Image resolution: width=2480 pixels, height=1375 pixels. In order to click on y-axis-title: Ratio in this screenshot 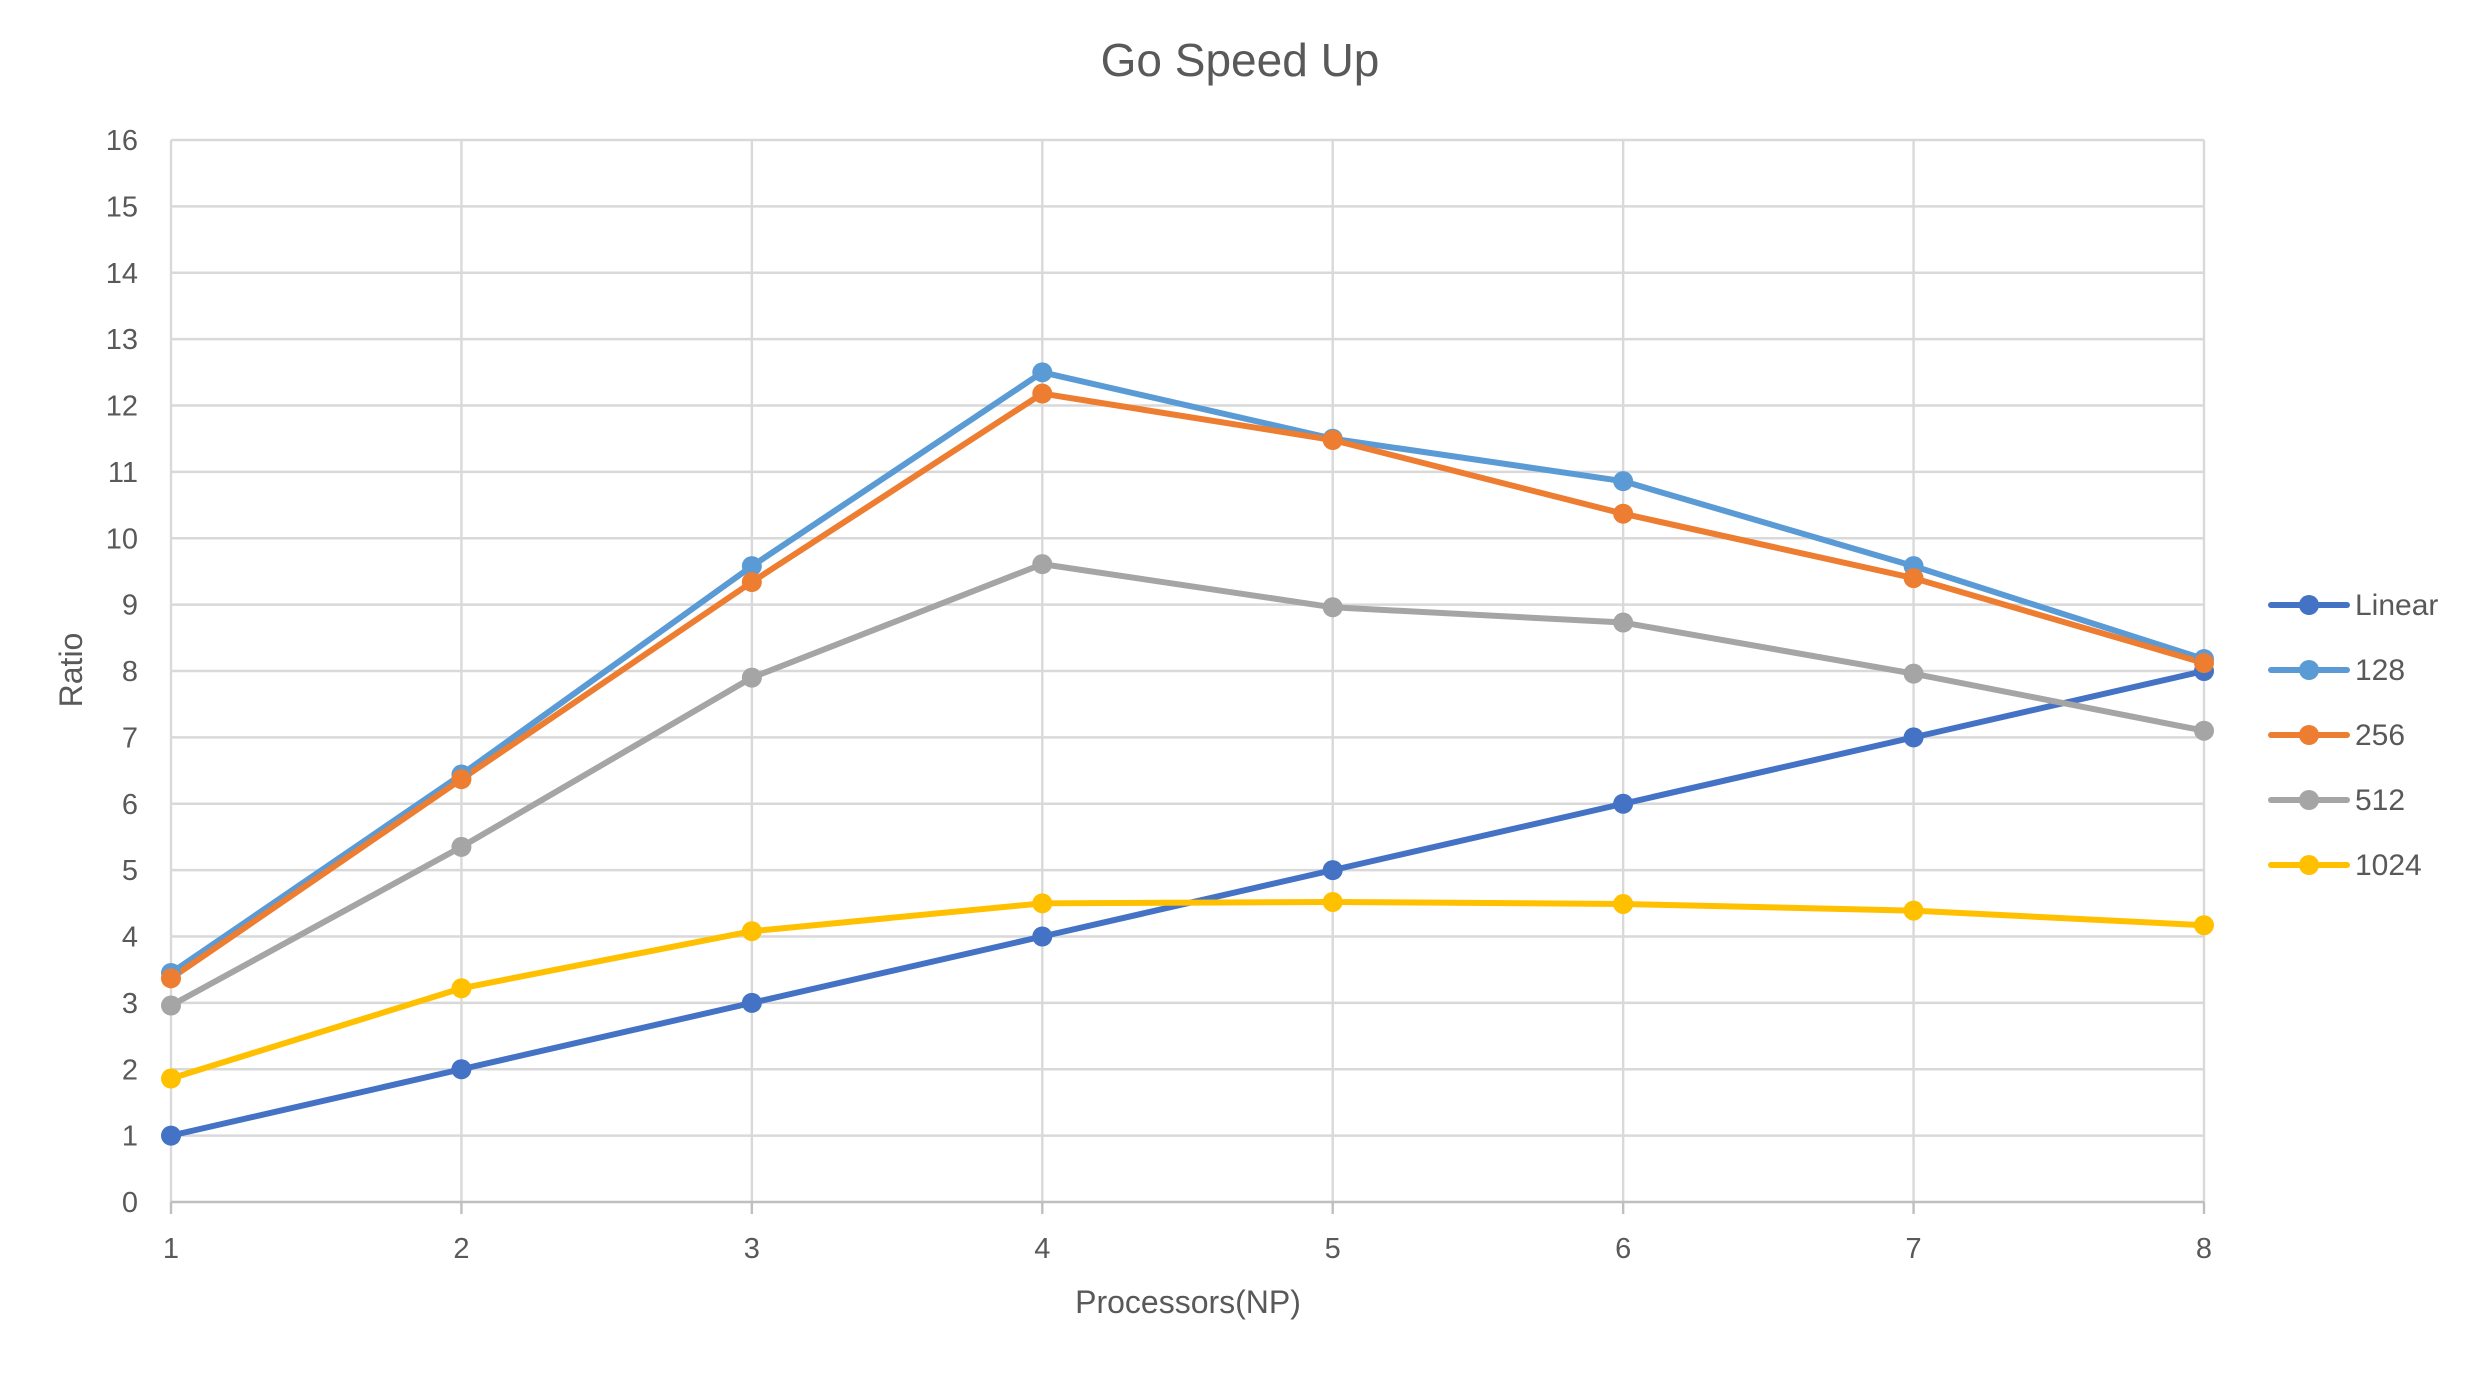, I will do `click(71, 670)`.